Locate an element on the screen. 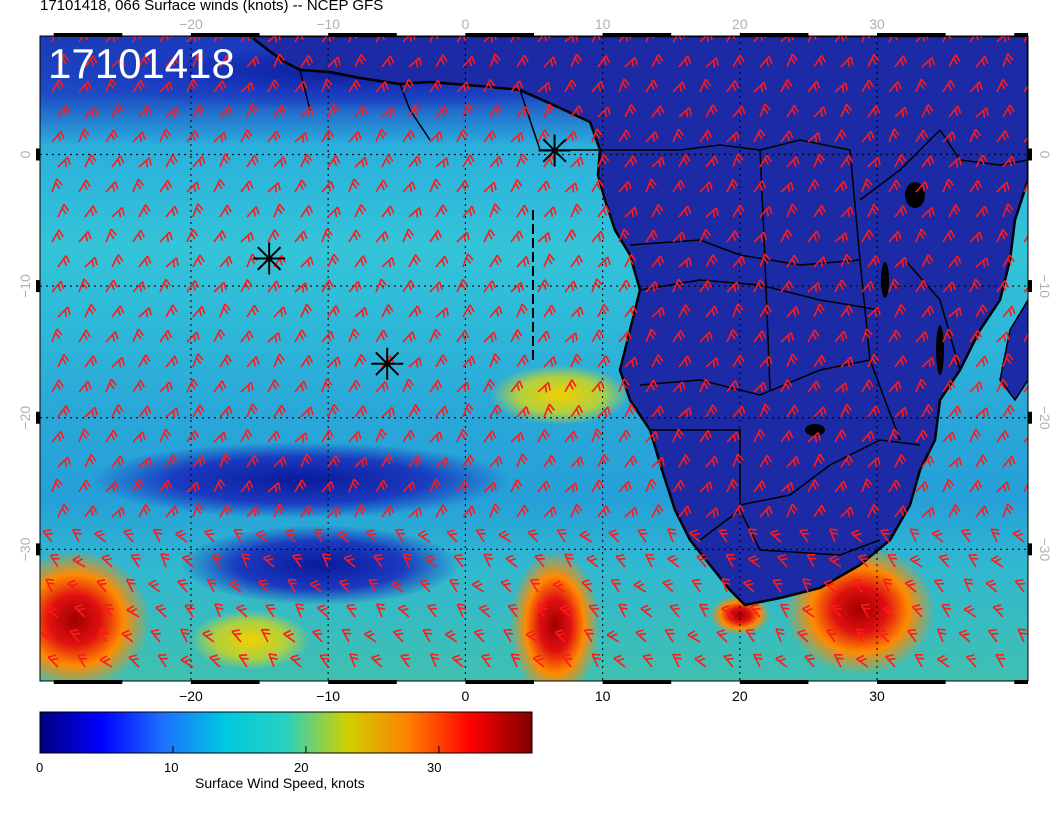 This screenshot has width=1056, height=816. lat-tick-label: −20 is located at coordinates (1045, 418).